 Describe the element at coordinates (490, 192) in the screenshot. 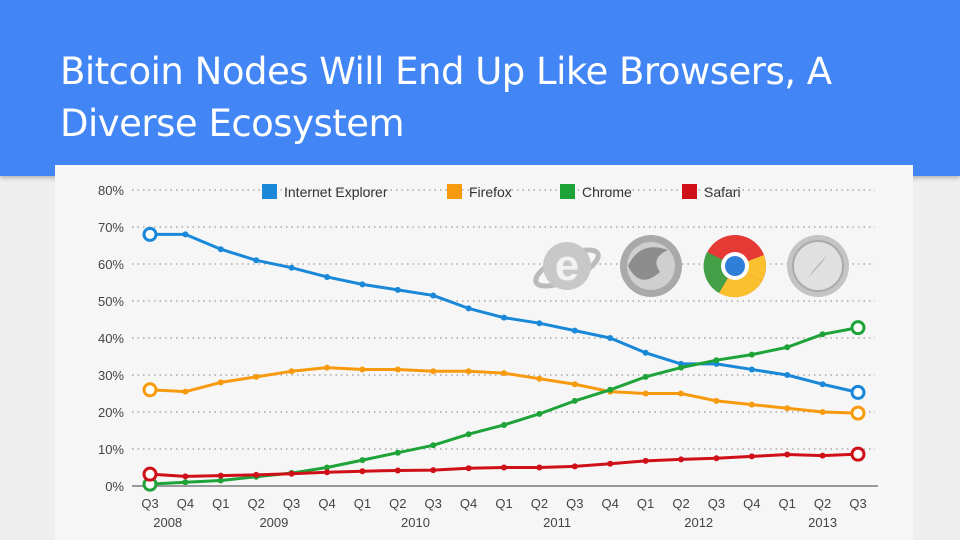

I see `legend-label: Firefox` at that location.